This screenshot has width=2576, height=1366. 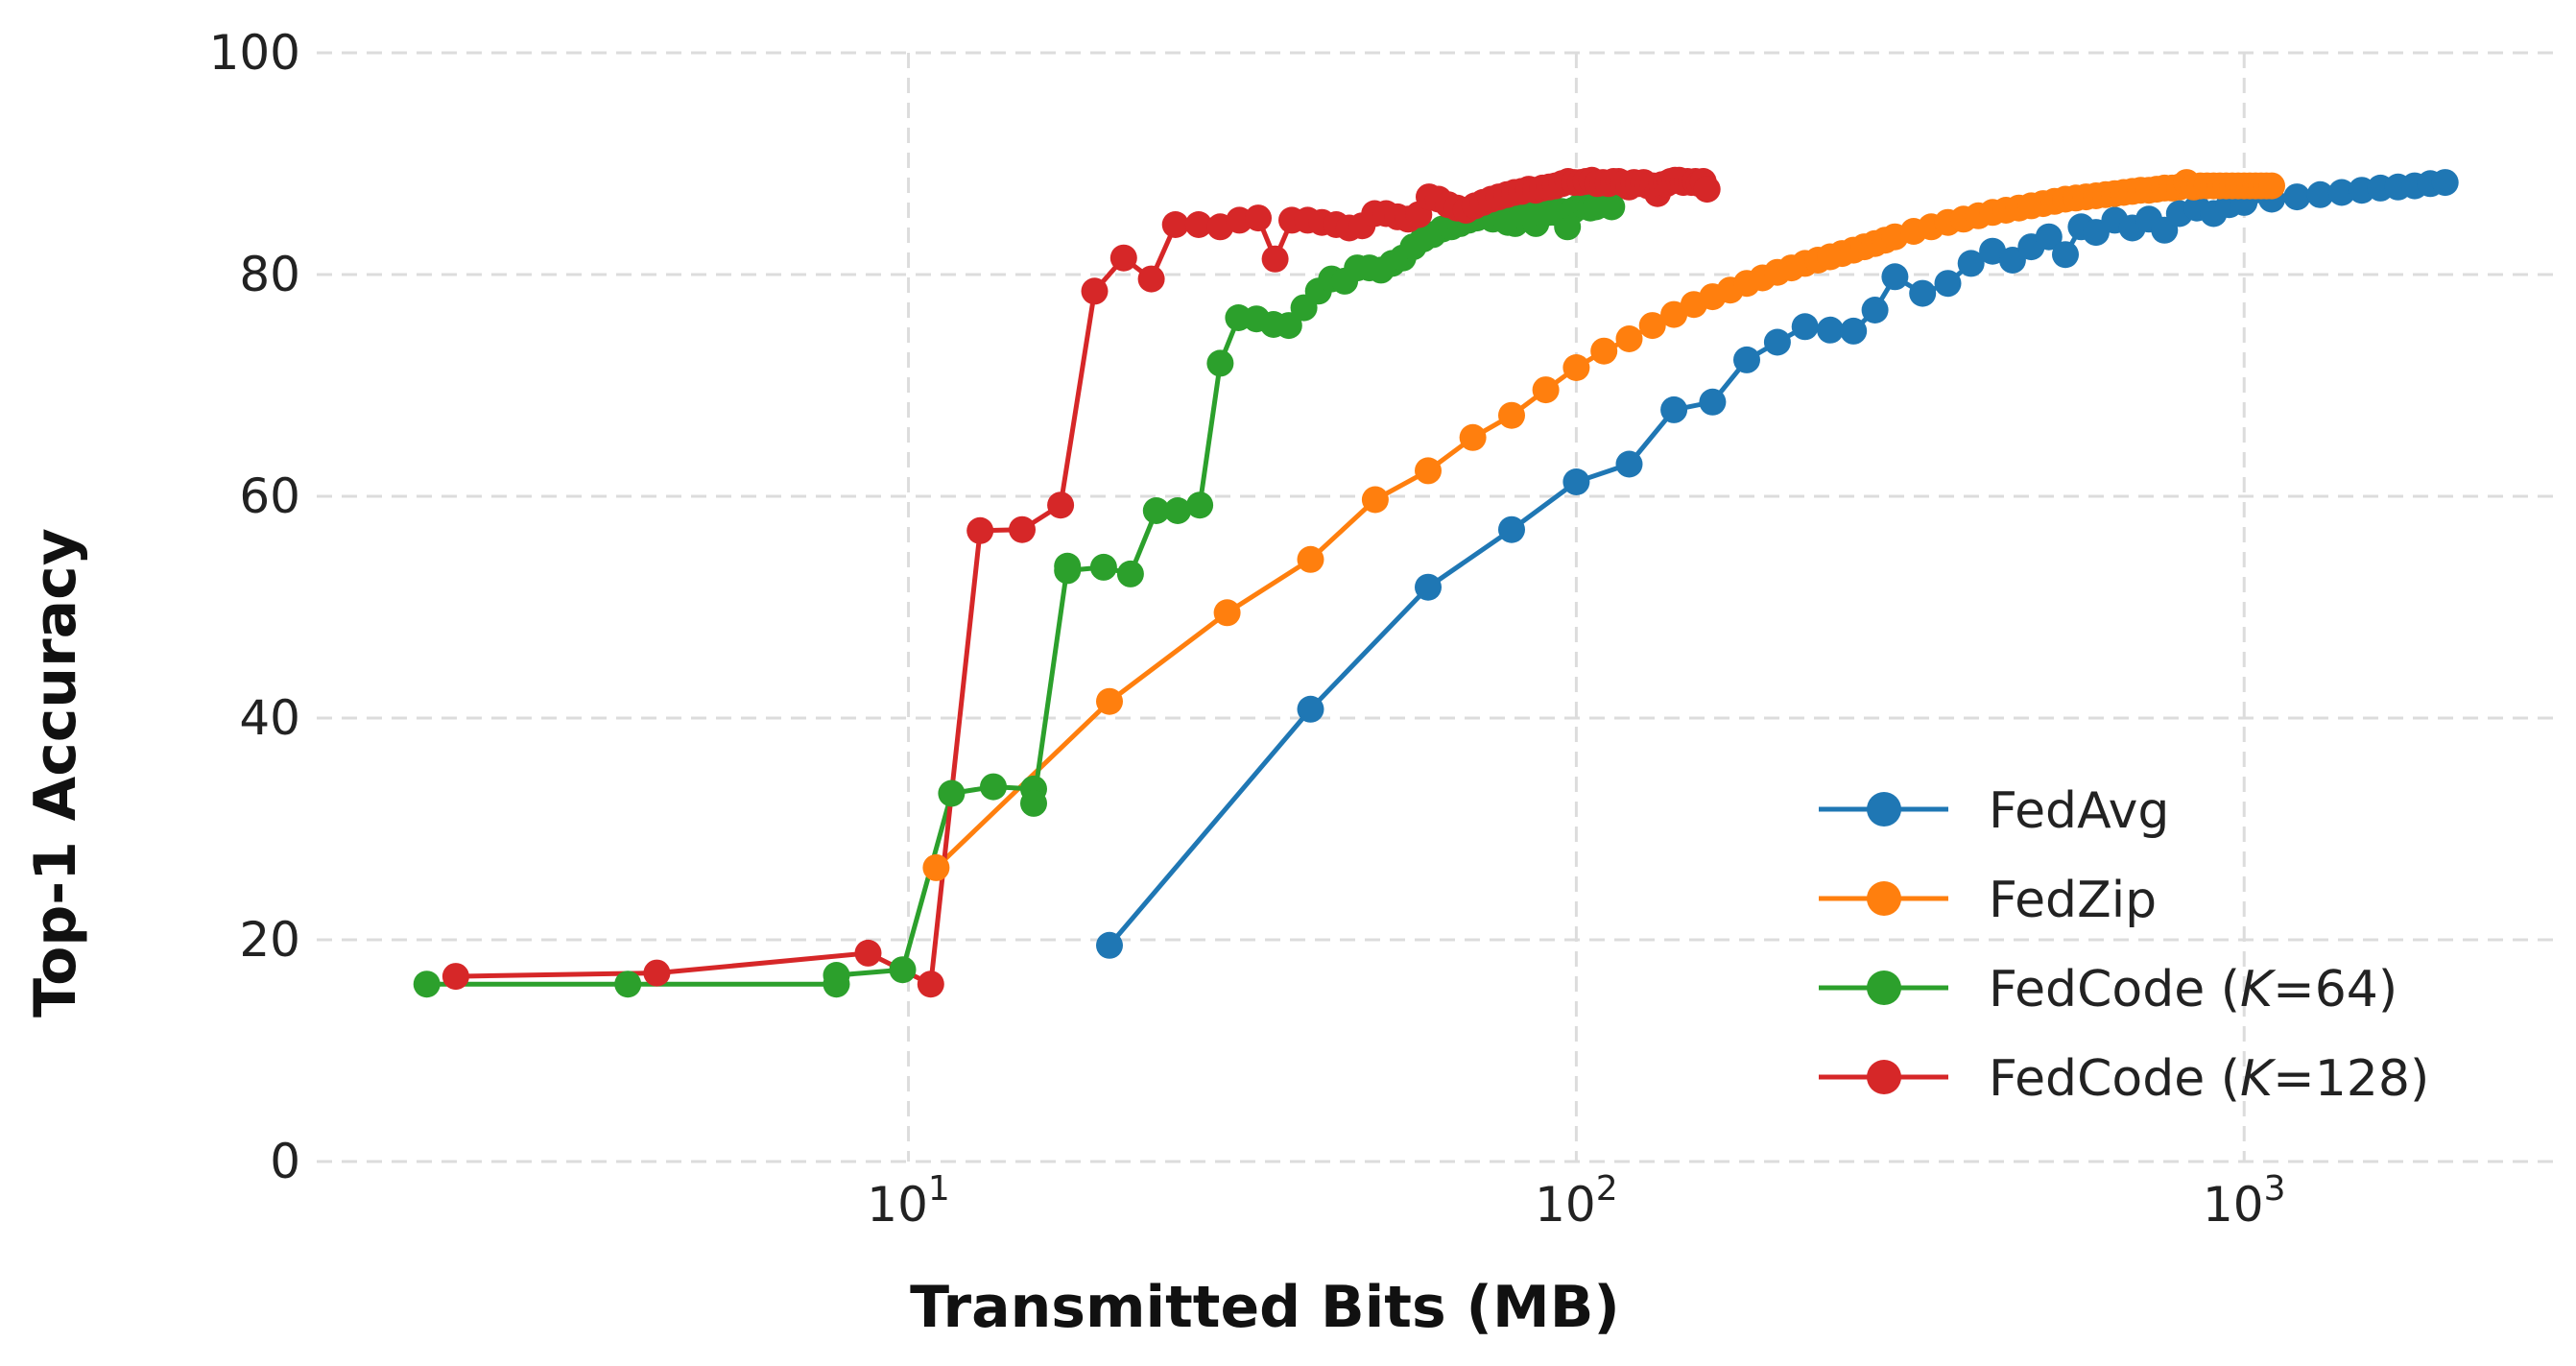 What do you see at coordinates (1884, 988) in the screenshot?
I see `legend-marker-fedcode-k64` at bounding box center [1884, 988].